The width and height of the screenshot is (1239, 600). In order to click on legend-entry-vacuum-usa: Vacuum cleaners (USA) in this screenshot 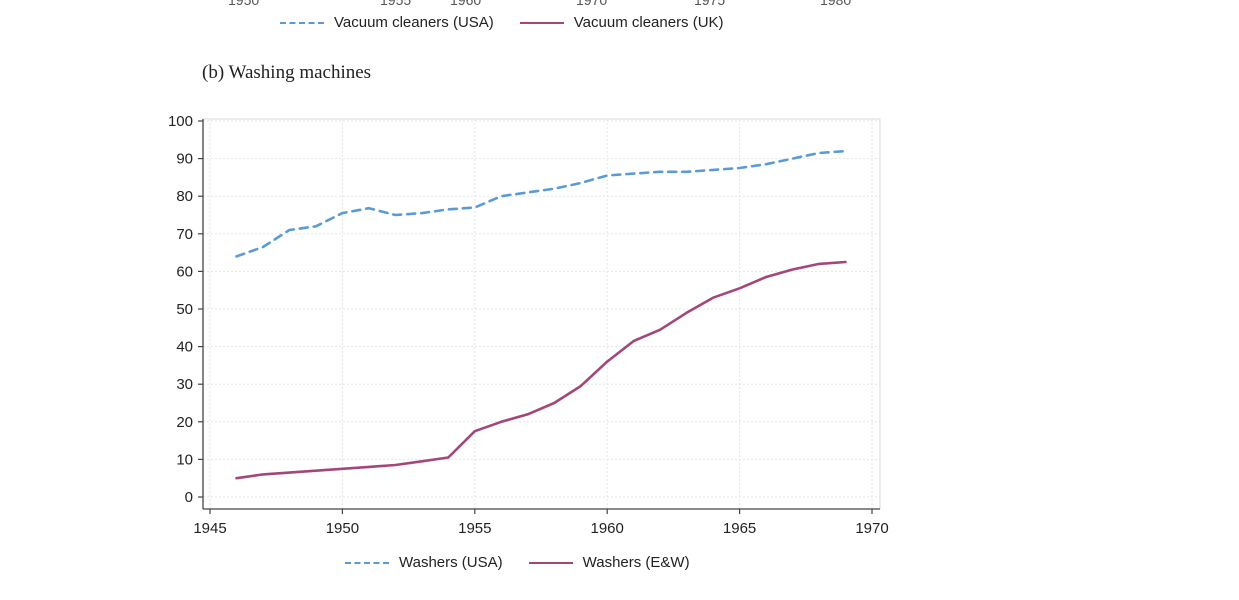, I will do `click(387, 22)`.